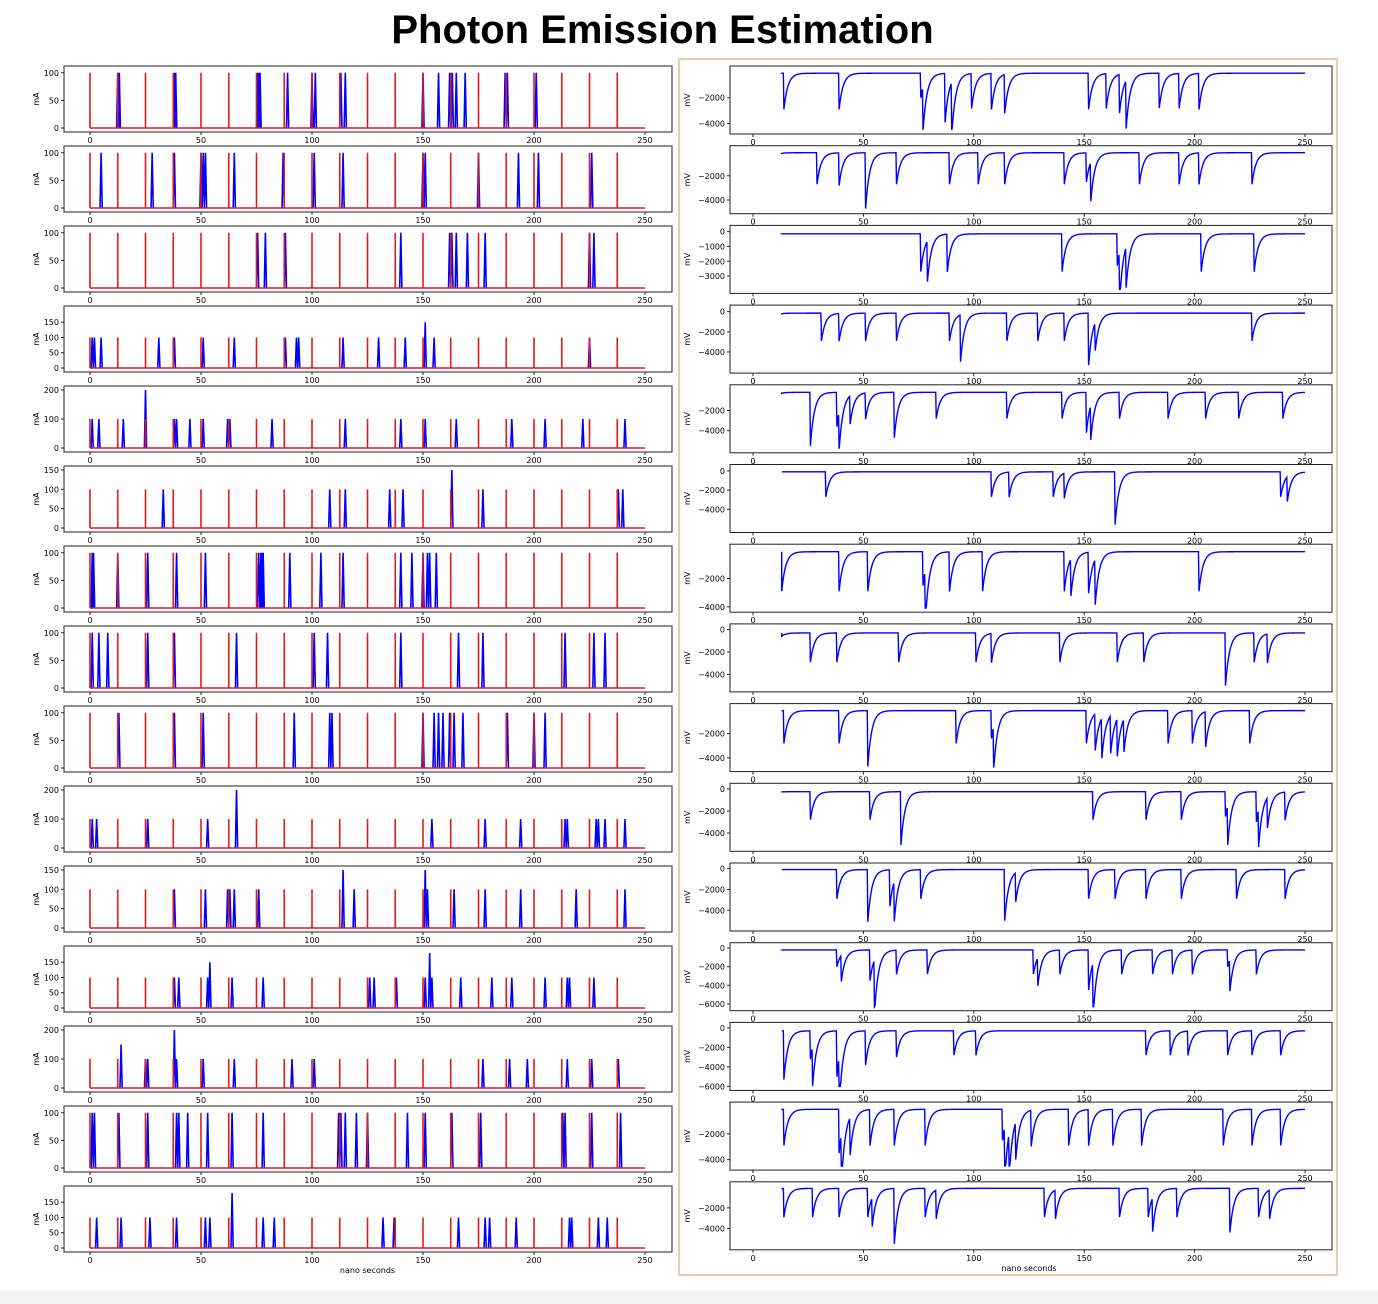 Image resolution: width=1378 pixels, height=1304 pixels. What do you see at coordinates (1028, 1268) in the screenshot?
I see `x-axis-label: nano seconds` at bounding box center [1028, 1268].